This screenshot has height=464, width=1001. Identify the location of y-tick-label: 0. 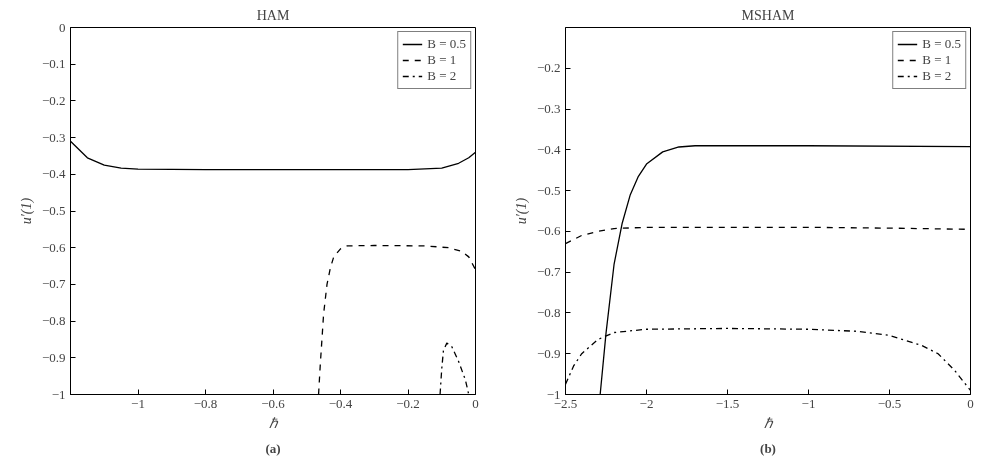
(62, 27).